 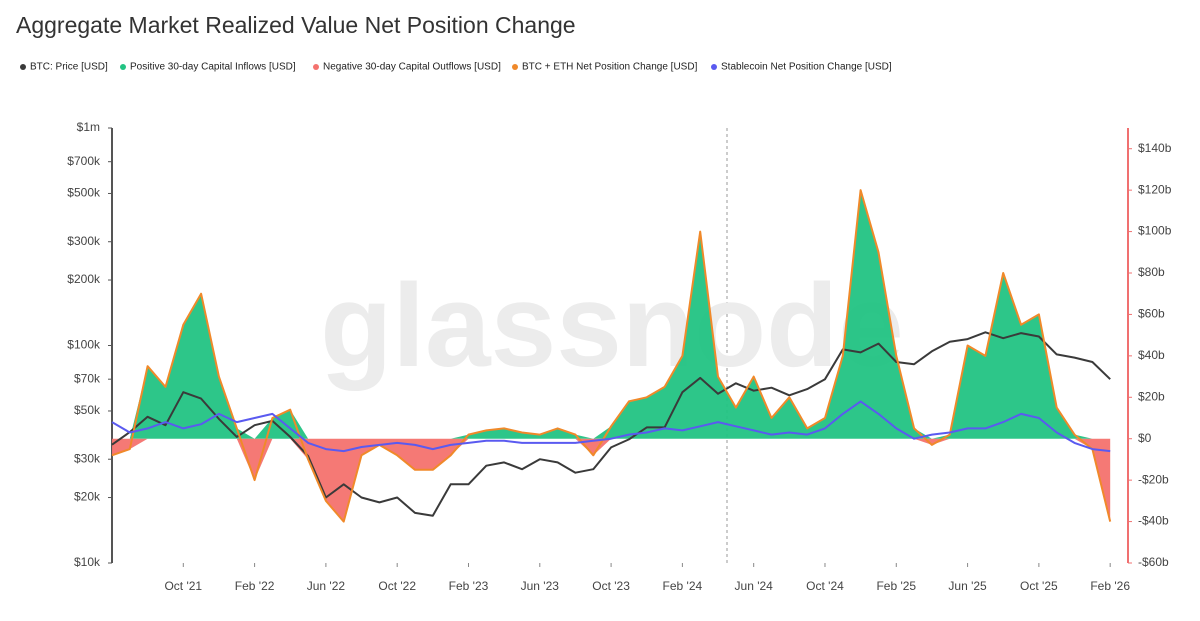 What do you see at coordinates (183, 586) in the screenshot?
I see `x-tick-label: Oct '21` at bounding box center [183, 586].